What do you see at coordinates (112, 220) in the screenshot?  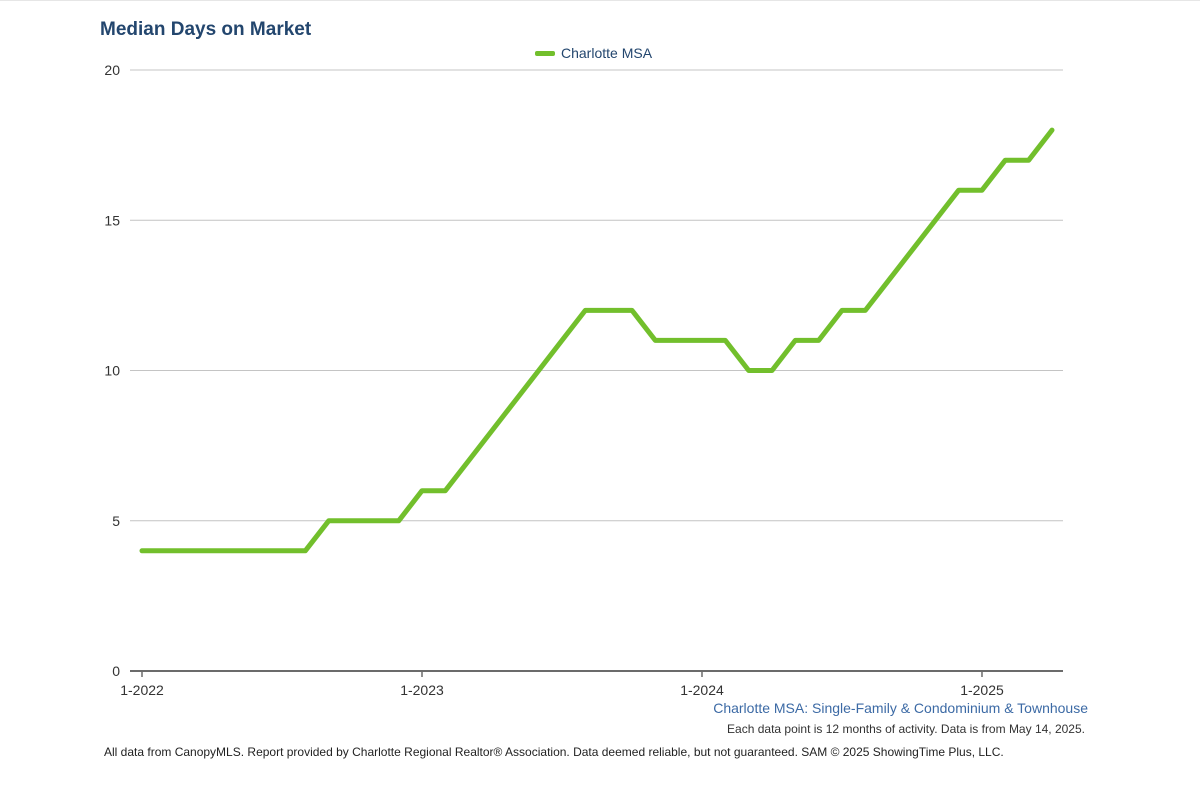 I see `y-tick-label-15: 15` at bounding box center [112, 220].